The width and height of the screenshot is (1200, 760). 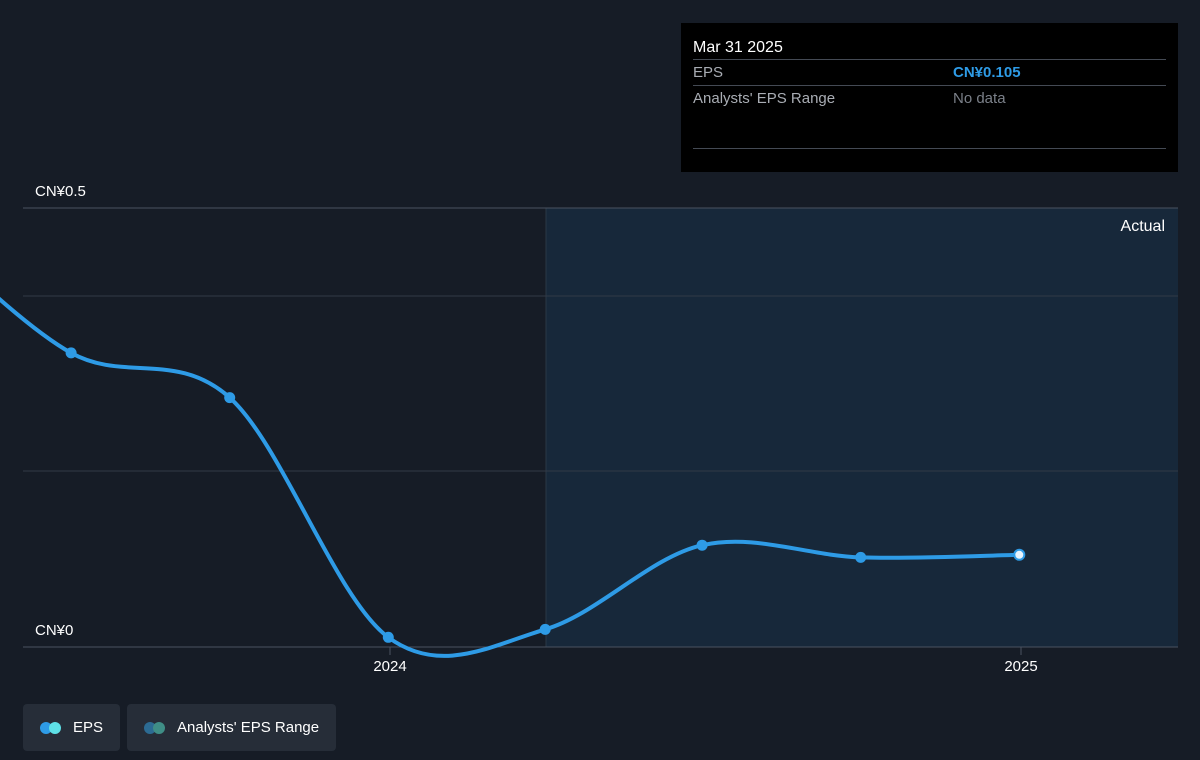 I want to click on x-tick-label-2025: 2025, so click(x=1020, y=666).